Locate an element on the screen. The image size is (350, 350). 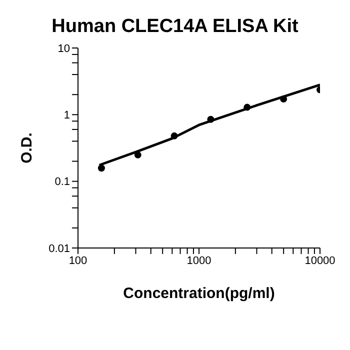
y-tick-label: 10 is located at coordinates (64, 48).